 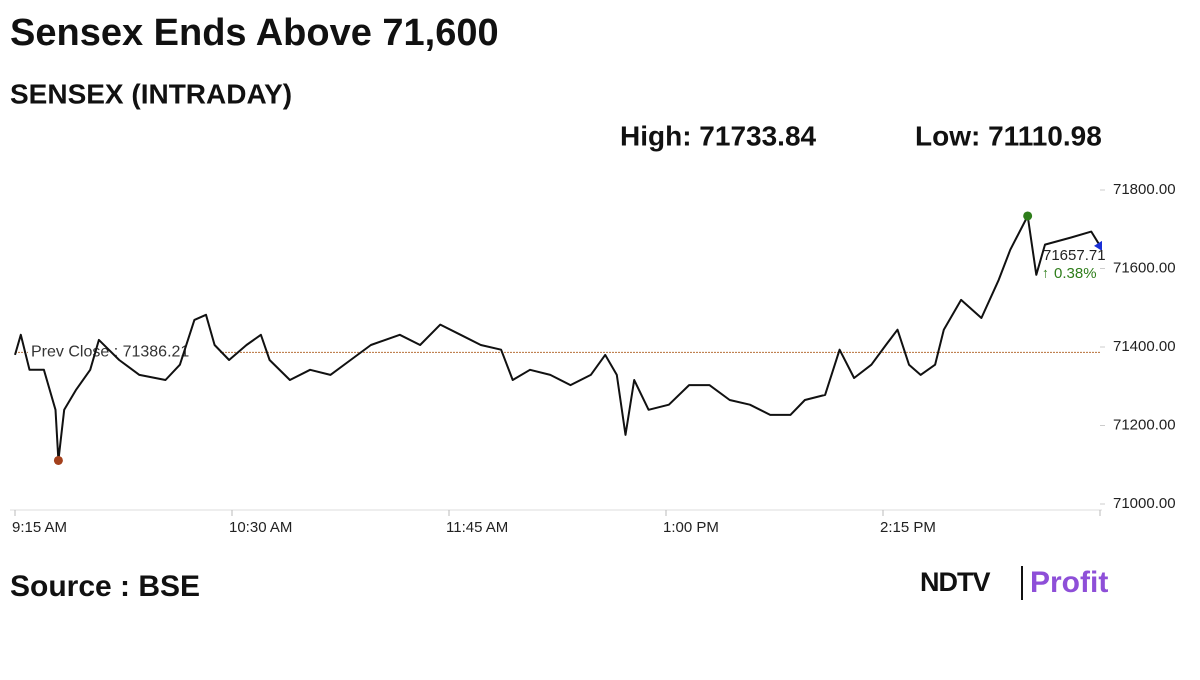 I want to click on logo-product: Profit, so click(x=1069, y=582).